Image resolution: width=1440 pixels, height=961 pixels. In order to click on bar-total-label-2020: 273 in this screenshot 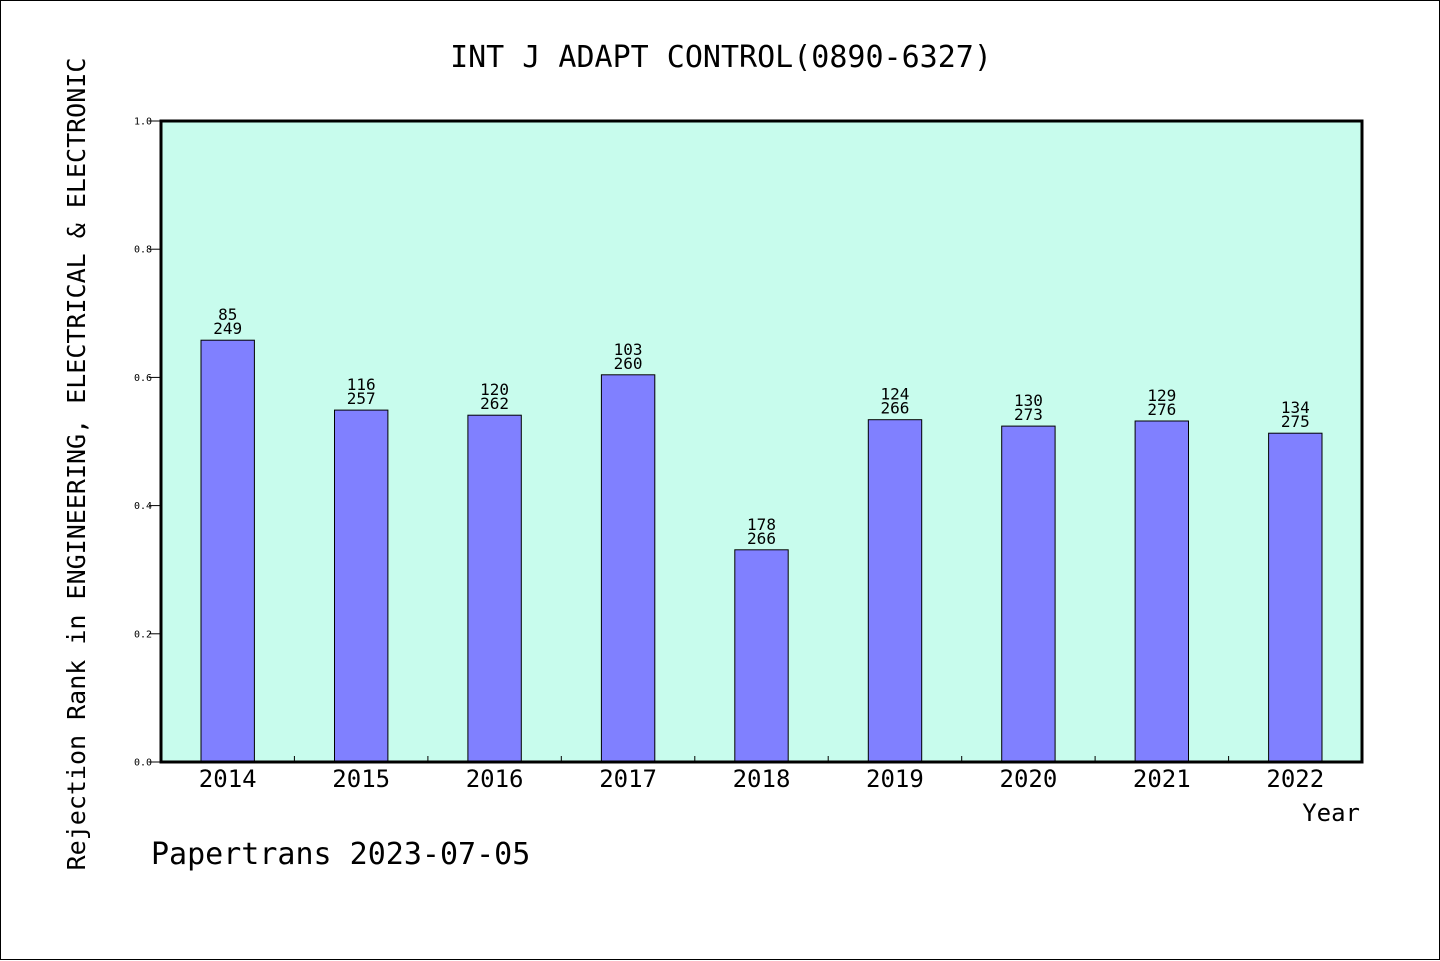, I will do `click(1028, 414)`.